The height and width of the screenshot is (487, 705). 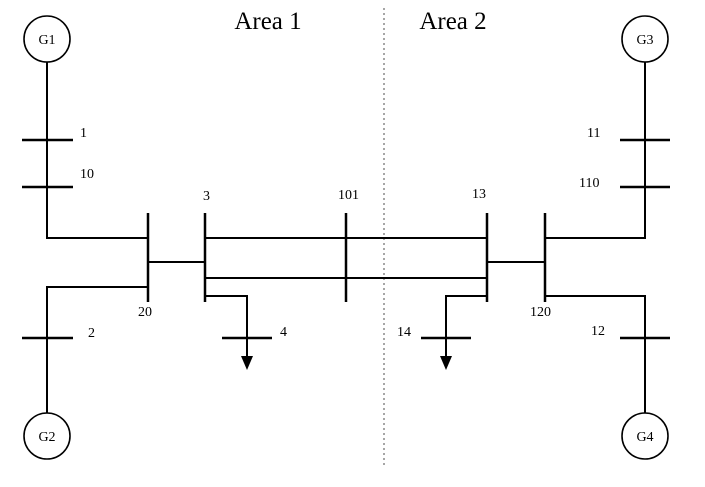 I want to click on g1-circle, so click(x=47, y=39).